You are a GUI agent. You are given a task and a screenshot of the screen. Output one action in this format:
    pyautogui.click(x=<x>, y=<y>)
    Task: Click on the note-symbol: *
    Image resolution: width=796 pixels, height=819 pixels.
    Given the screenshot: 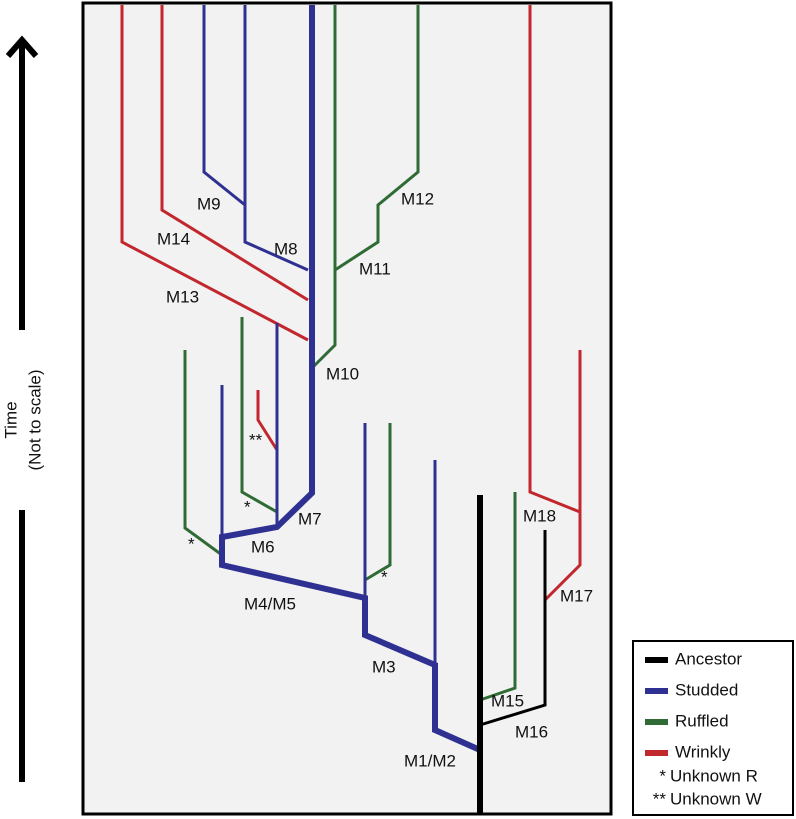 What is the action you would take?
    pyautogui.click(x=662, y=775)
    